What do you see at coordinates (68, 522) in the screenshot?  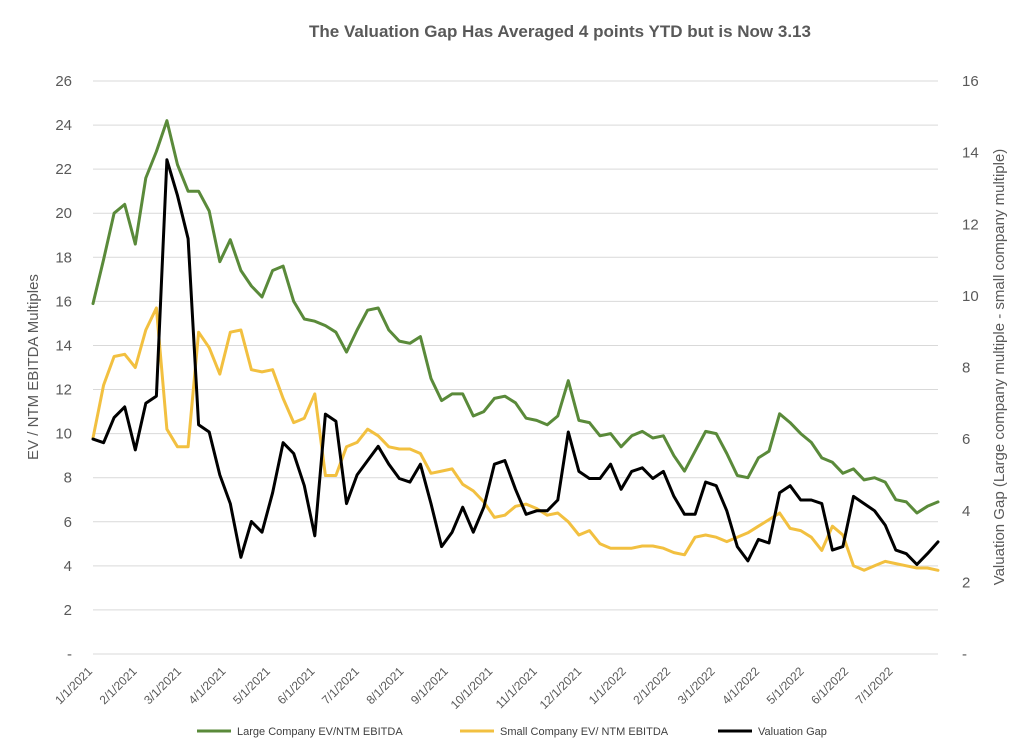 I see `y-tick-label: 6` at bounding box center [68, 522].